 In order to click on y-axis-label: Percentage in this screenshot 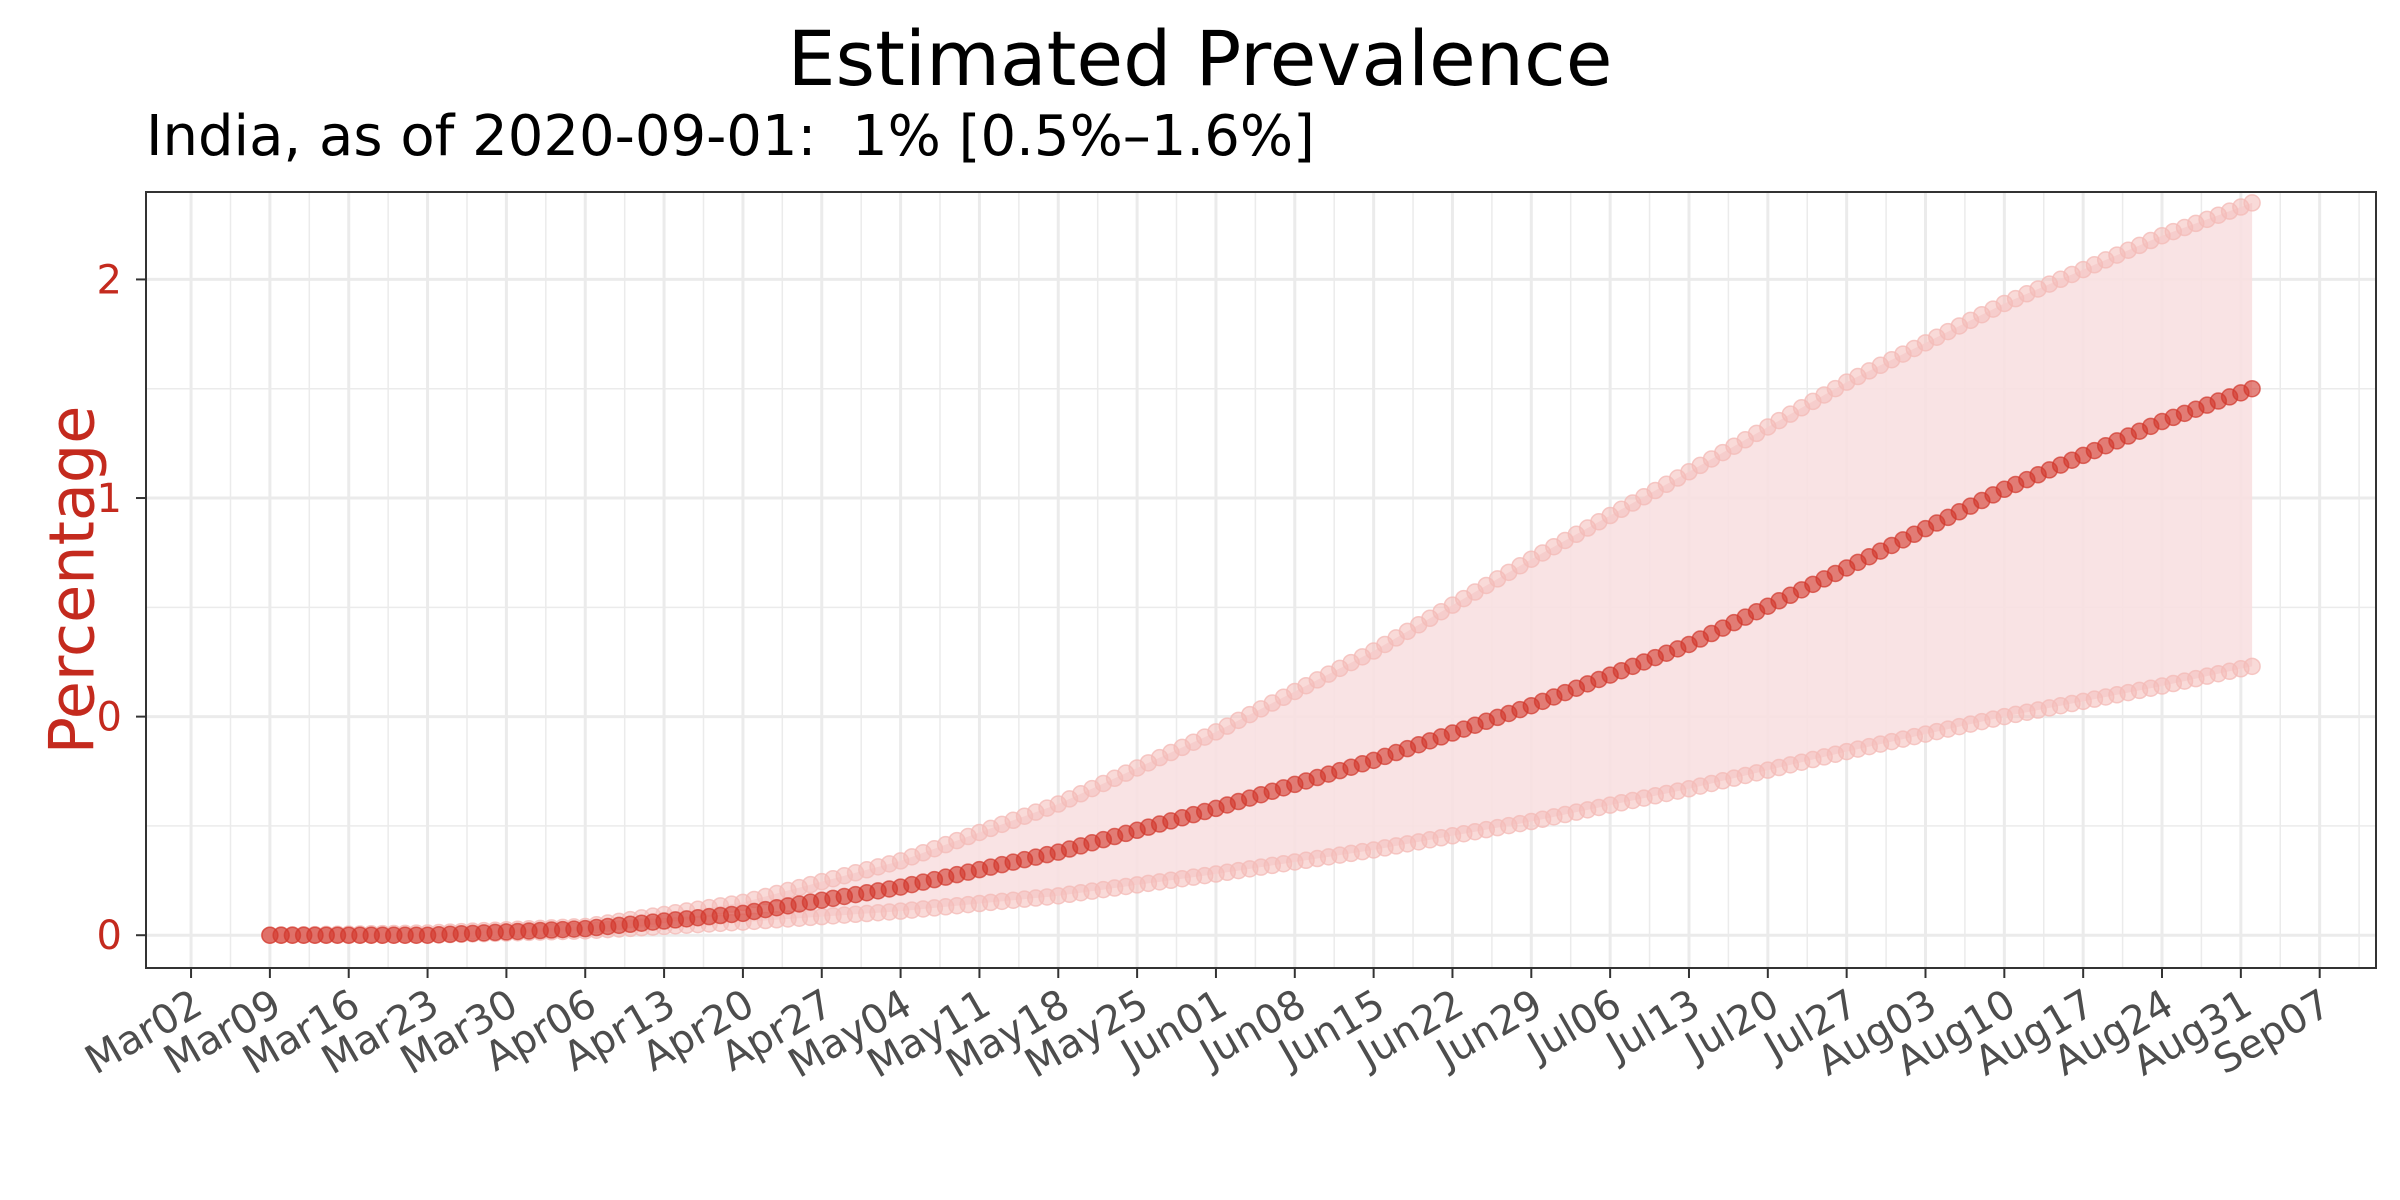, I will do `click(72, 580)`.